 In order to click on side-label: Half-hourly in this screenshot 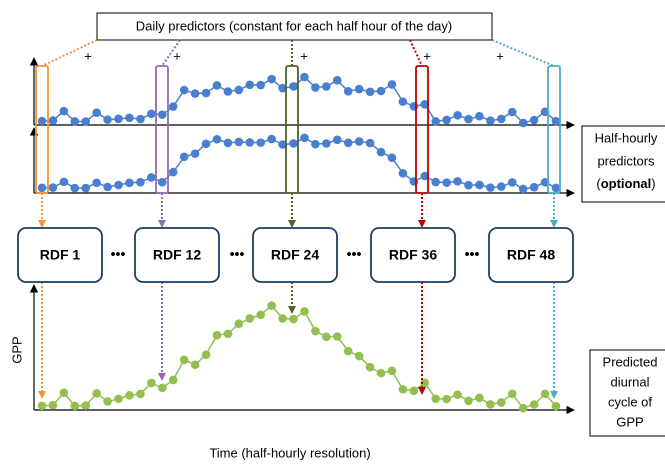, I will do `click(626, 137)`.